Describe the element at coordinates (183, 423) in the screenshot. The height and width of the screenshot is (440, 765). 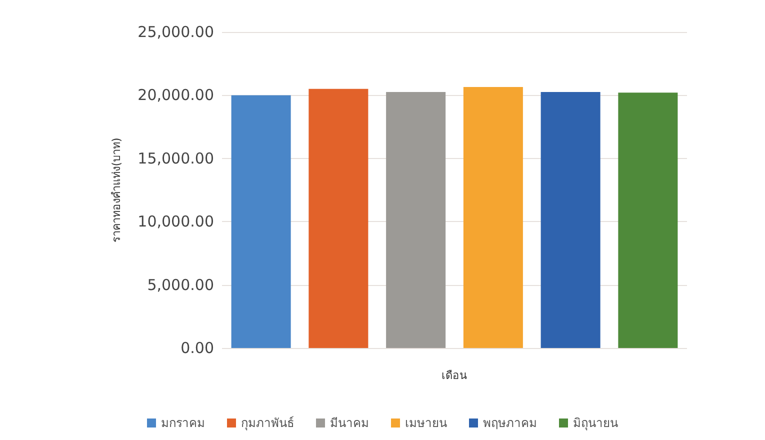
I see `legend-label: มกราคม` at that location.